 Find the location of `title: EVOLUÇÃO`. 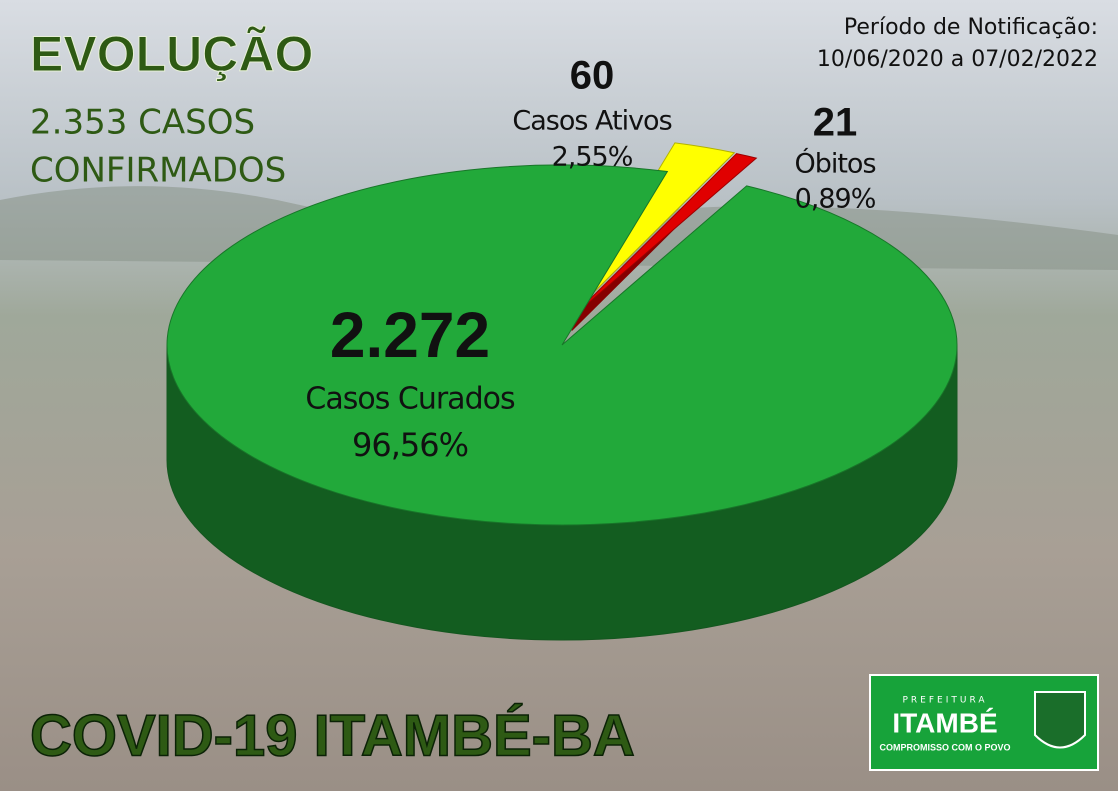

title: EVOLUÇÃO is located at coordinates (171, 54).